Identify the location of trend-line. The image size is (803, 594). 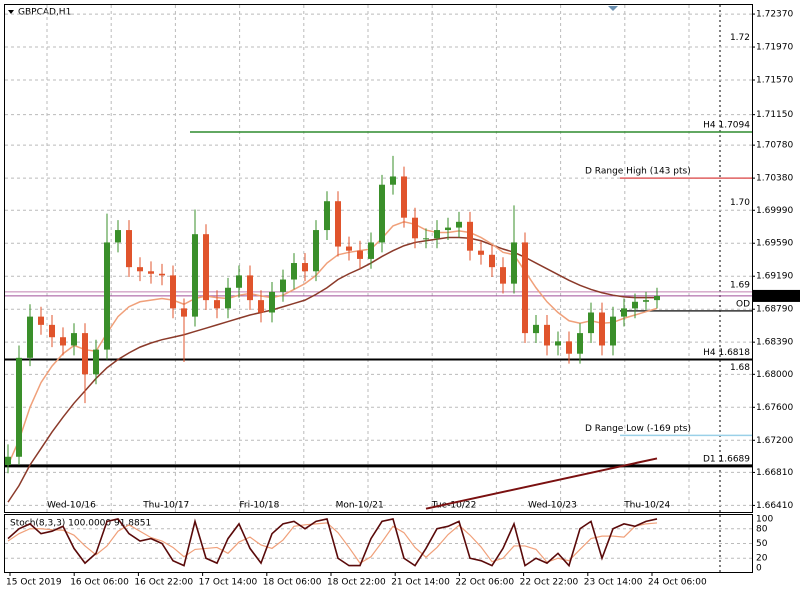
(541, 483).